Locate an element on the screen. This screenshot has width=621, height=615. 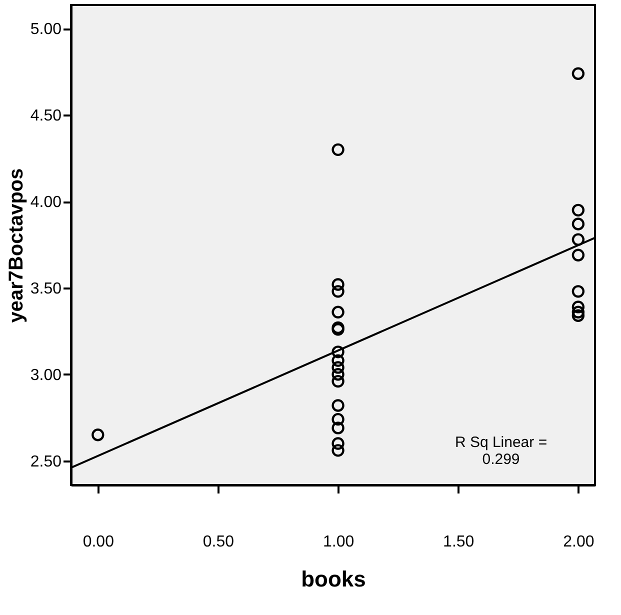
x-tick-label: 0.00 is located at coordinates (98, 542).